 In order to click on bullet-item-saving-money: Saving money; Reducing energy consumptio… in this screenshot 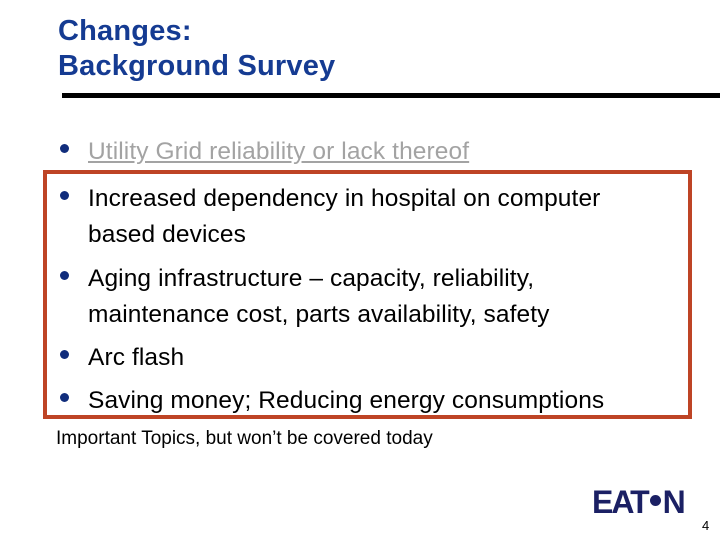, I will do `click(378, 401)`.